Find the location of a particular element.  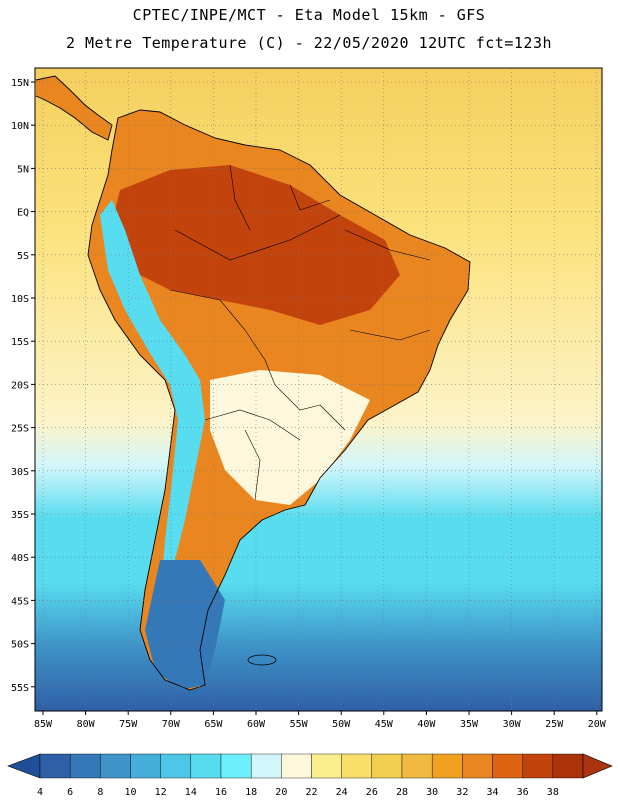

lat-label: EQ is located at coordinates (23, 213).